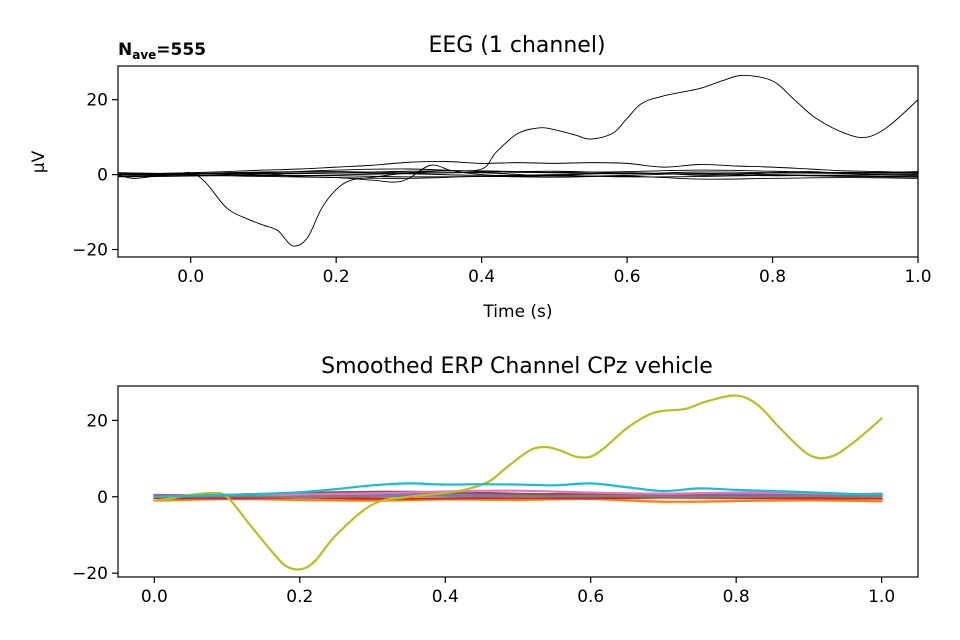 This screenshot has height=640, width=960. What do you see at coordinates (481, 277) in the screenshot?
I see `eeg-x-tick-label-3: 0.4` at bounding box center [481, 277].